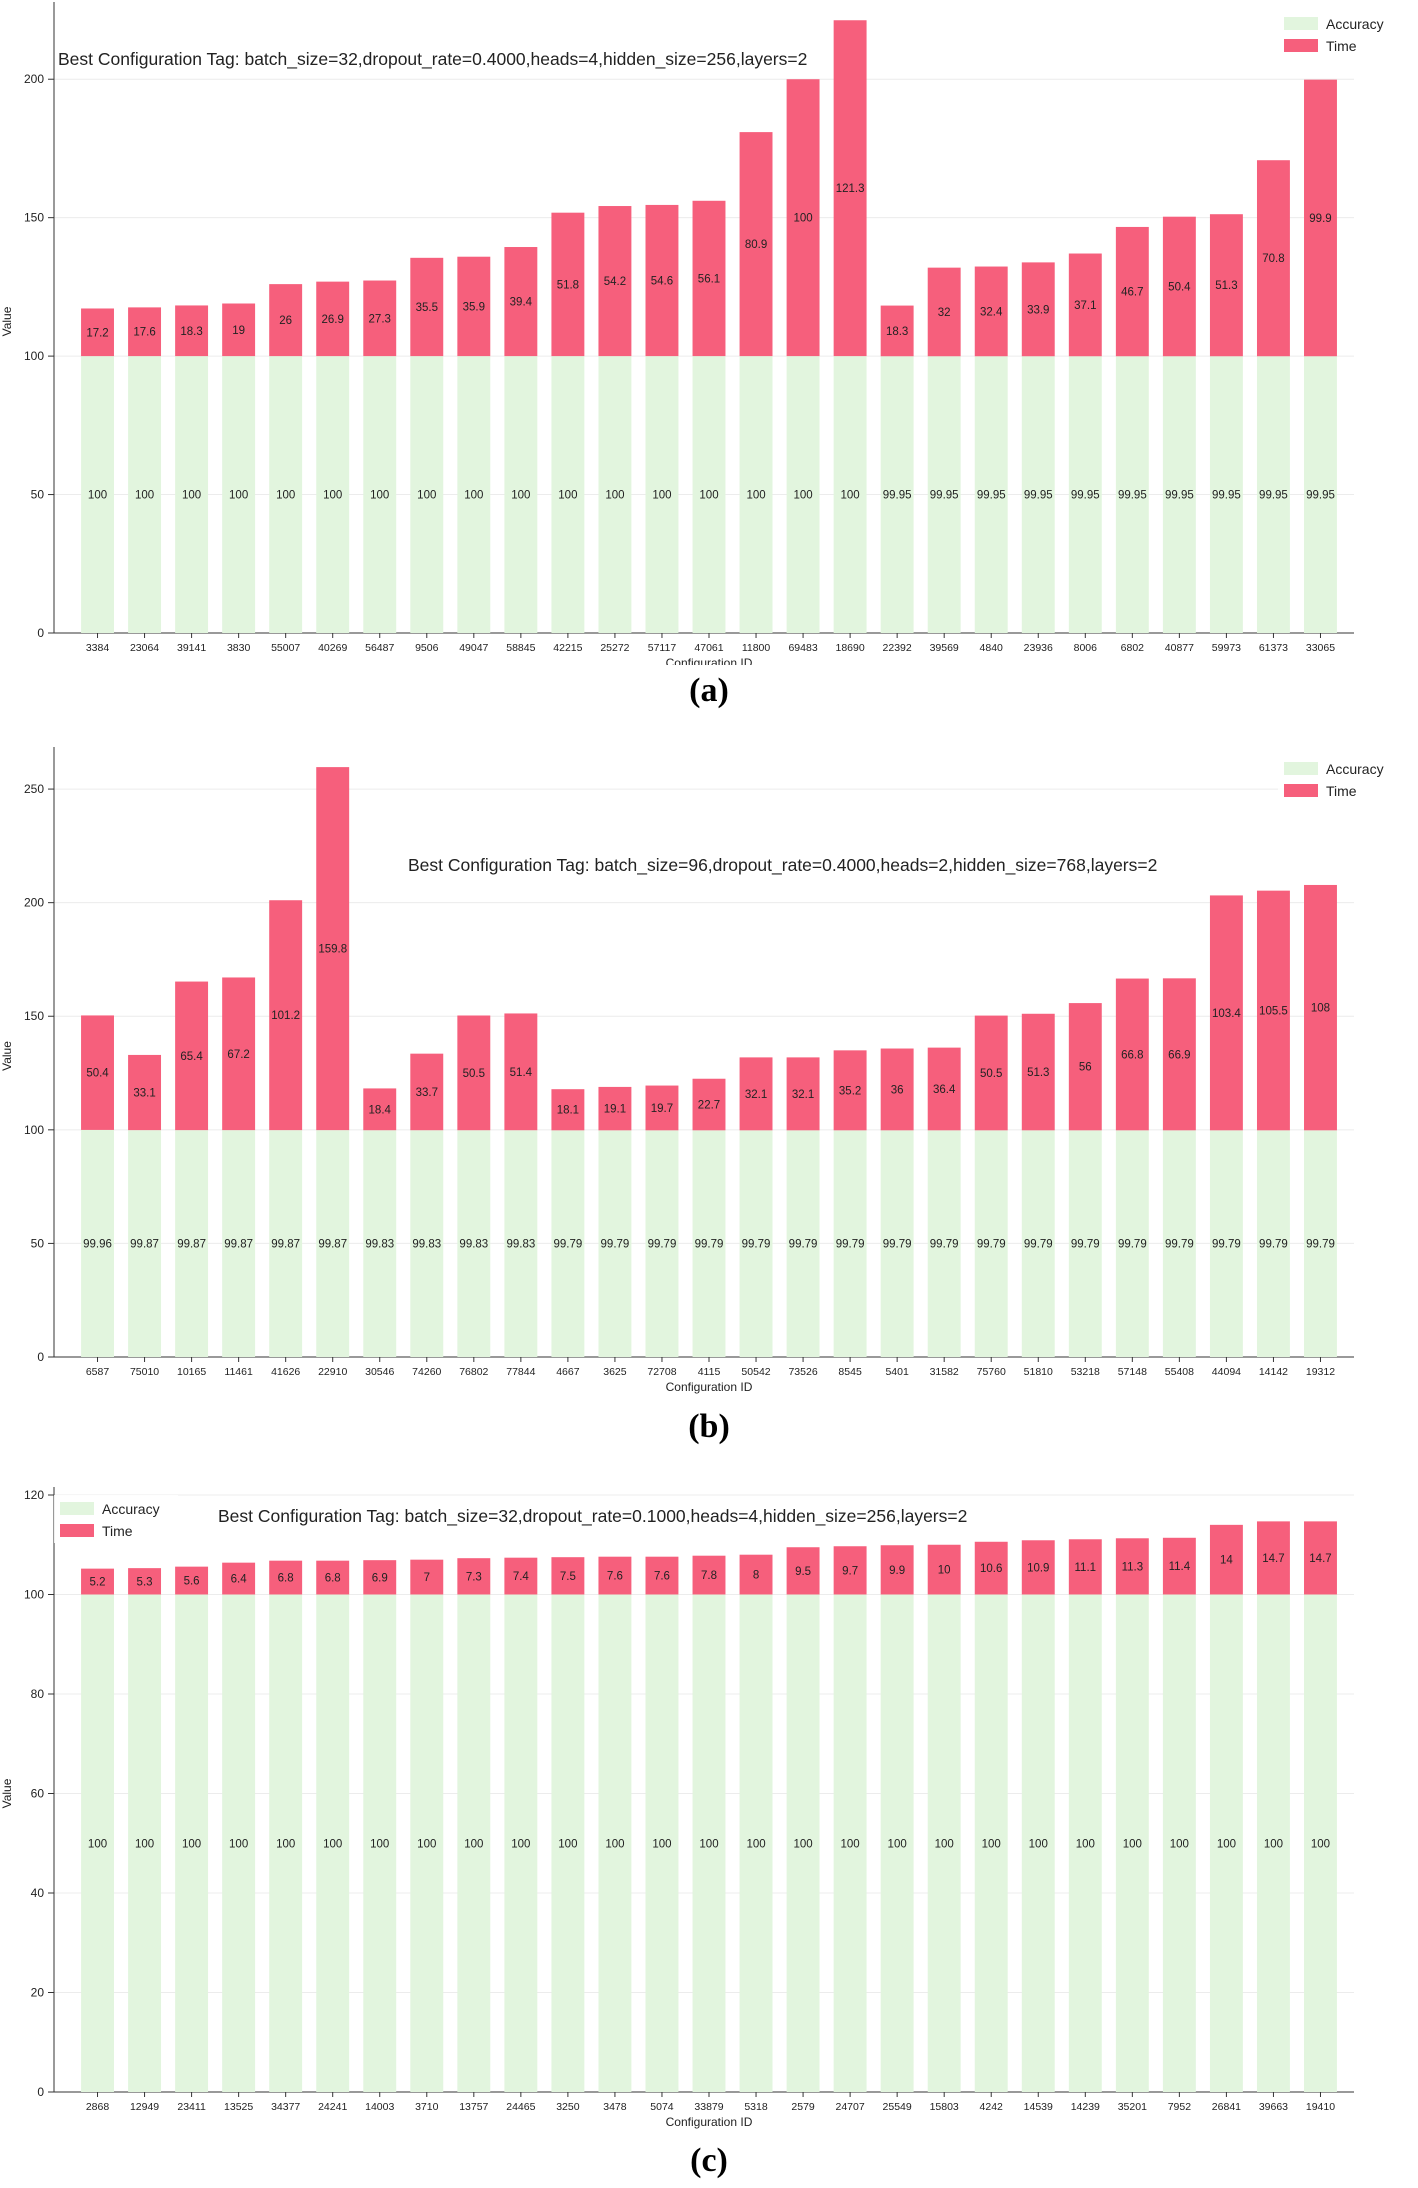 This screenshot has width=1418, height=2188. I want to click on time-data-label: 5.6, so click(192, 1582).